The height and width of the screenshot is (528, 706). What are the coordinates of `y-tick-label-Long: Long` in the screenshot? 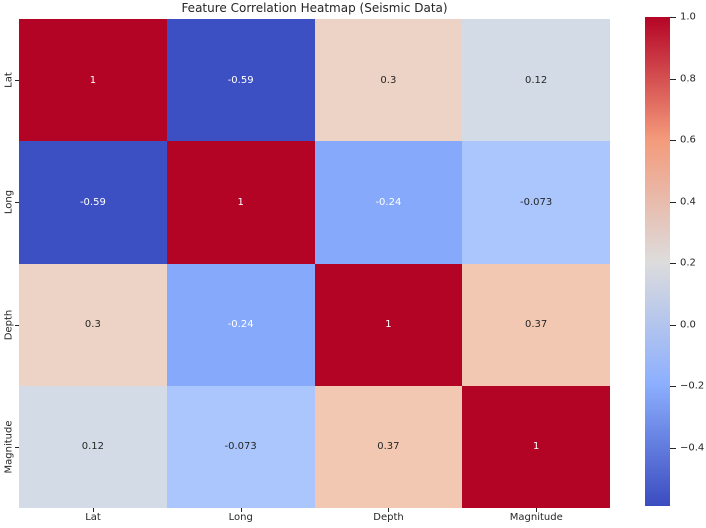 It's located at (9, 202).